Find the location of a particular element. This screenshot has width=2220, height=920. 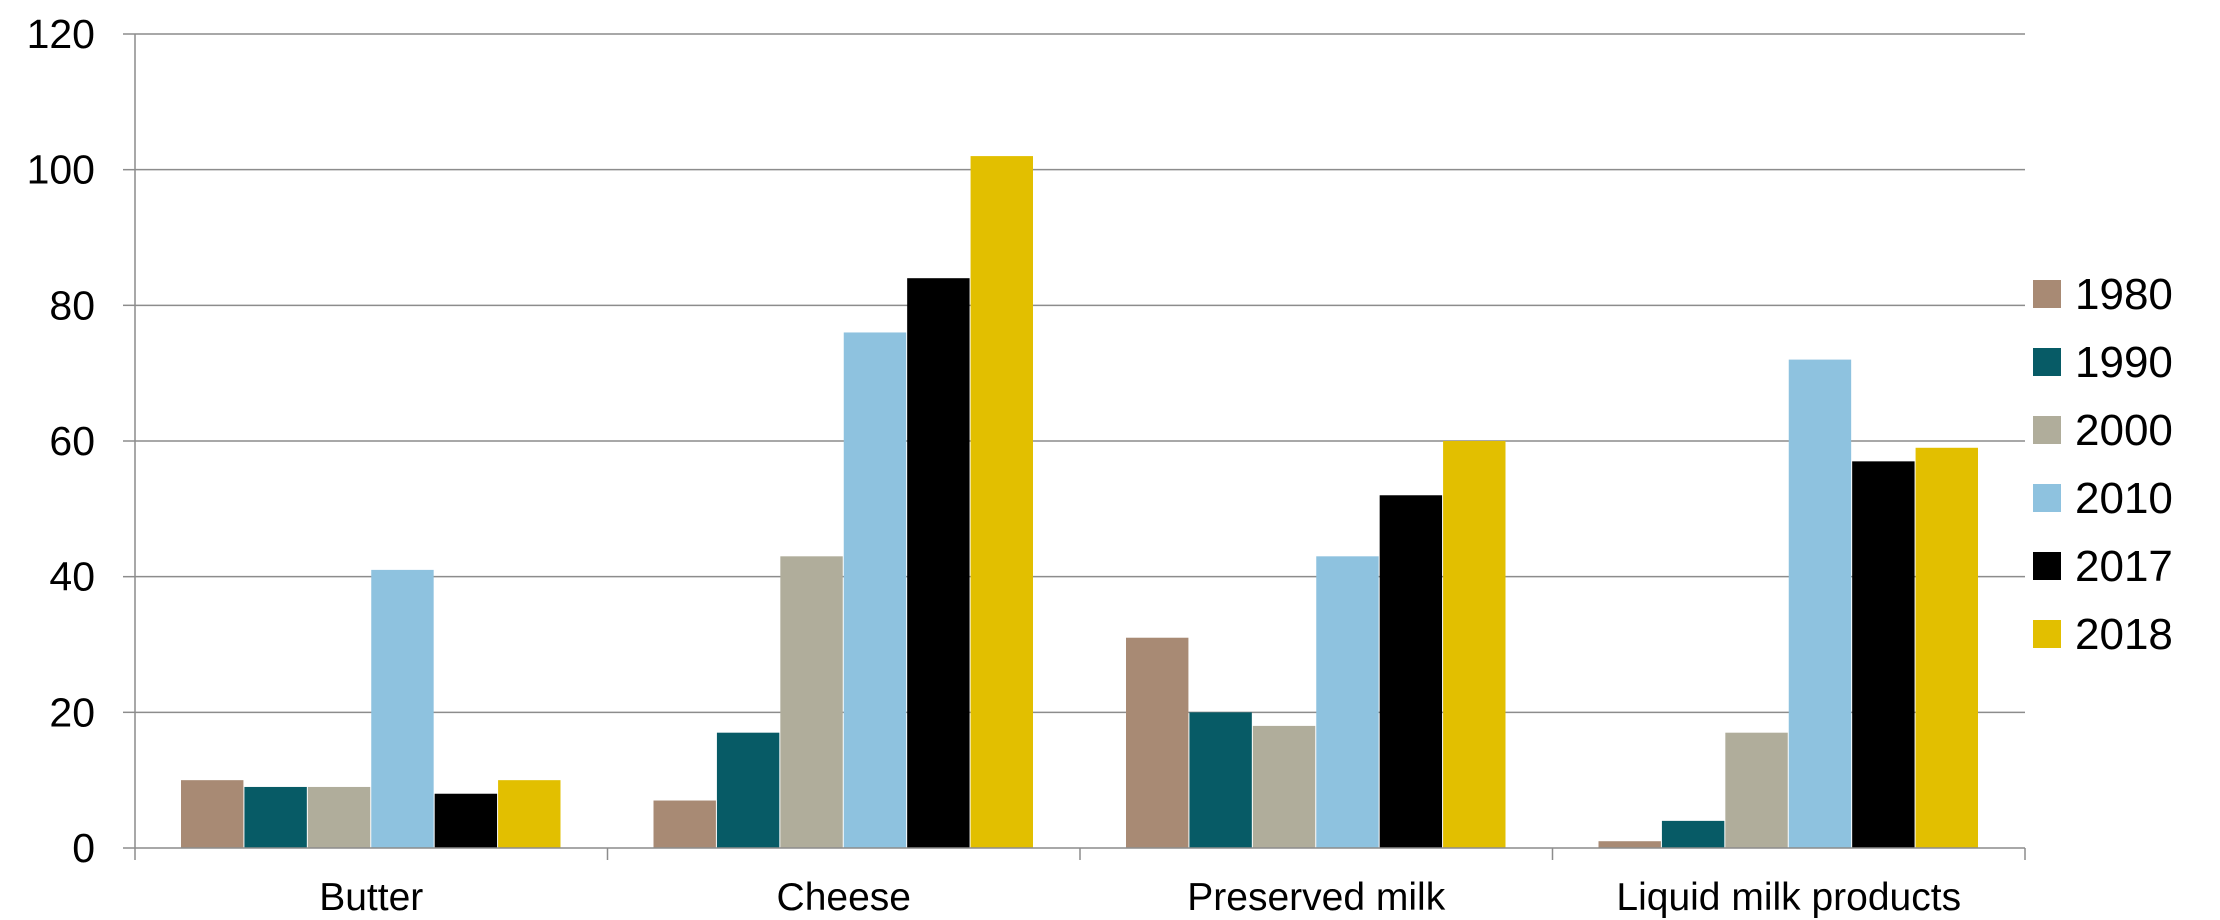

bar-2017-preserved-milk is located at coordinates (1411, 671).